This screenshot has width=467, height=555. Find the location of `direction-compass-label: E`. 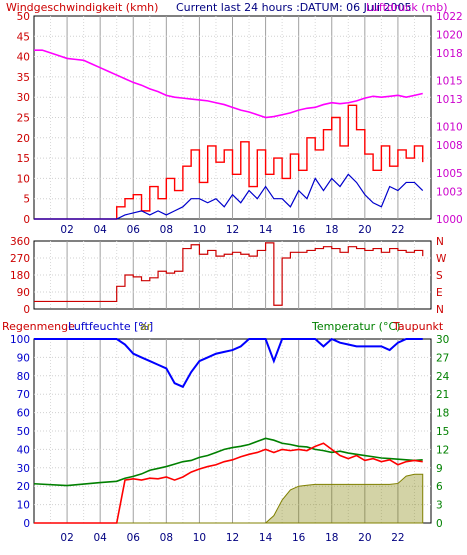

direction-compass-label: E is located at coordinates (439, 293).